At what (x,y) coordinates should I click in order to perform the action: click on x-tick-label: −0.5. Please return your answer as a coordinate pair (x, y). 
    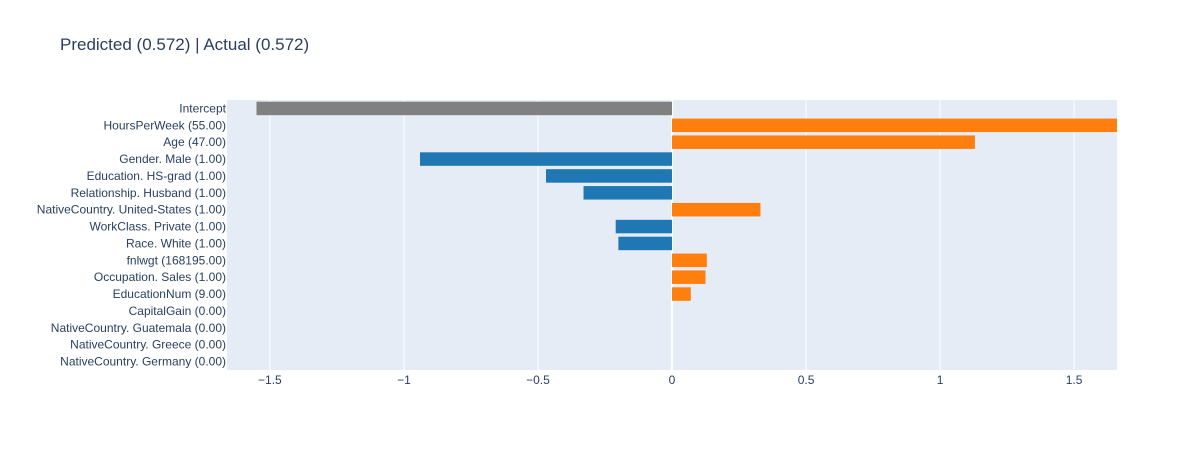
    Looking at the image, I should click on (538, 380).